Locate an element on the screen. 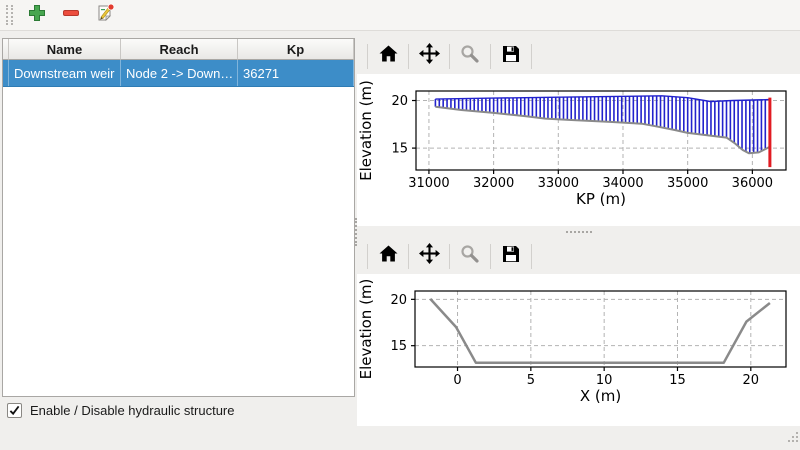 The width and height of the screenshot is (800, 450). enable-structure-label: Enable / Disable hydraulic structure is located at coordinates (132, 410).